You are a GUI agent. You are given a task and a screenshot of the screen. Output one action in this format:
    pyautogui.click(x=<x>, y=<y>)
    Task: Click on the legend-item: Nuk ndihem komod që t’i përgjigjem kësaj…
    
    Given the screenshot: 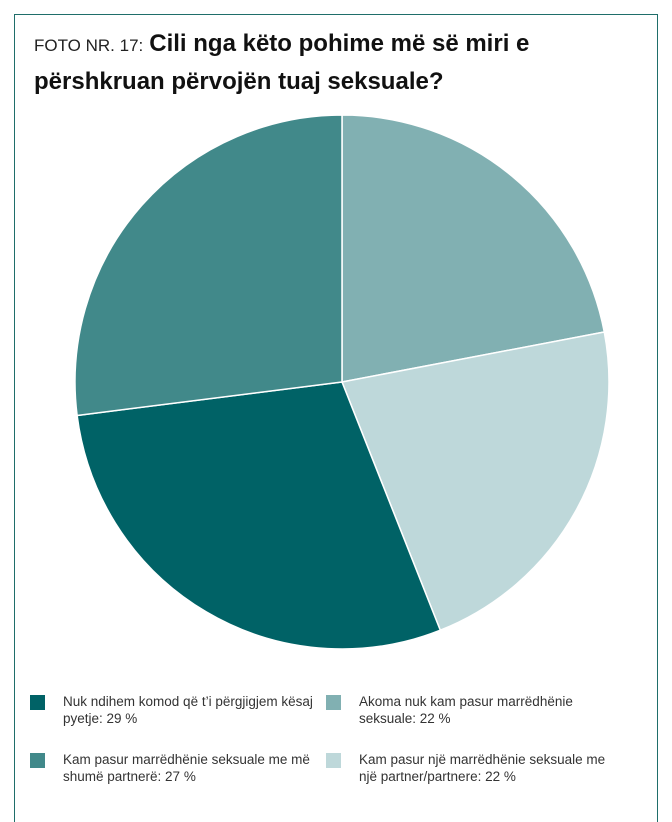 What is the action you would take?
    pyautogui.click(x=175, y=710)
    